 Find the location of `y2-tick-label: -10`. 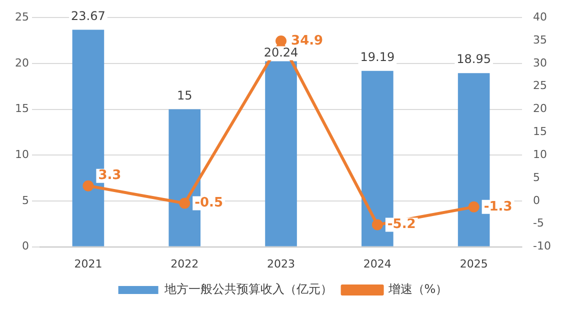

y2-tick-label: -10 is located at coordinates (542, 246).